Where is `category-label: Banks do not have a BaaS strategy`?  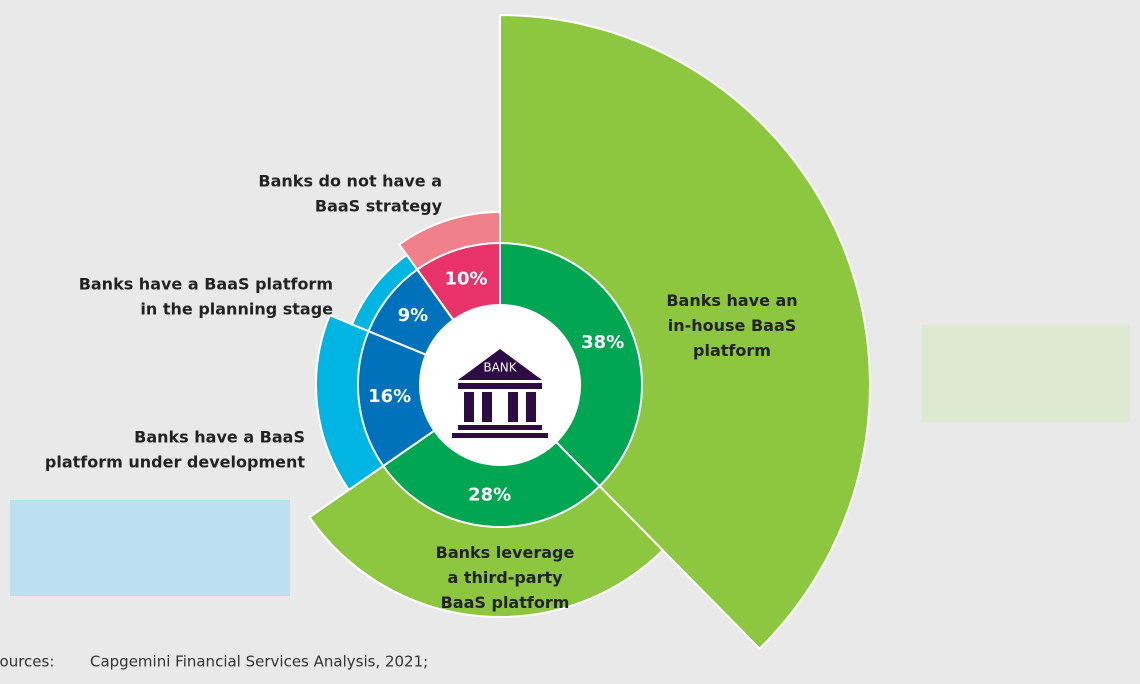
category-label: Banks do not have a BaaS strategy is located at coordinates (350, 193).